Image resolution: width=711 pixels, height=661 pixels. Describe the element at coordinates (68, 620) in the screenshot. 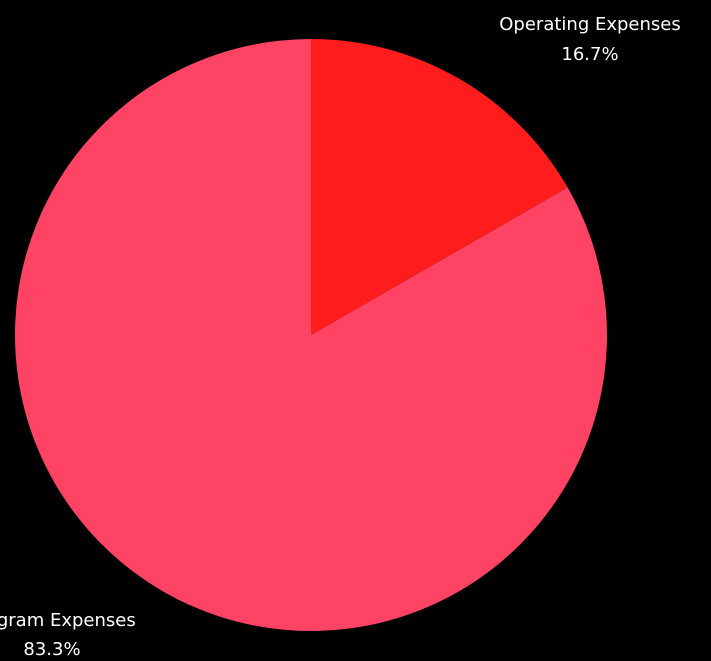

I see `slice-label-program-expenses: Program Expenses` at that location.